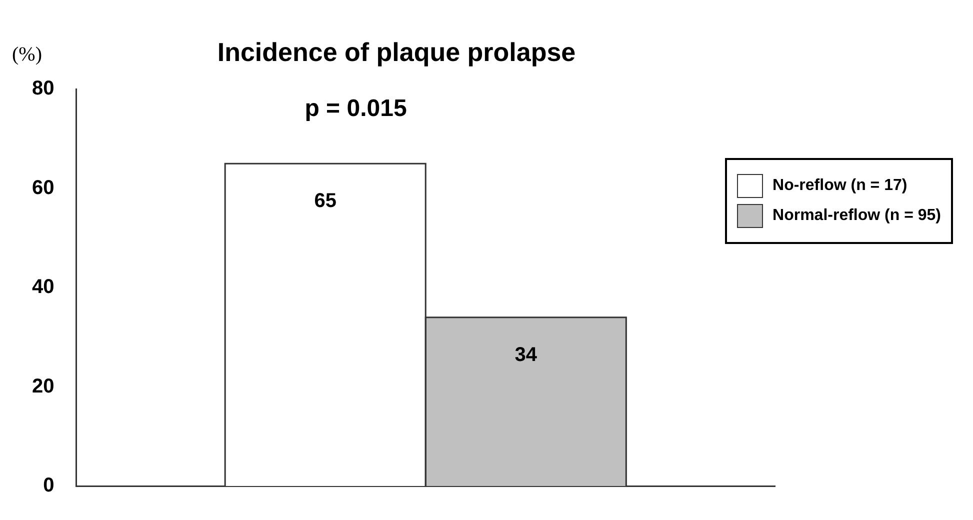 This screenshot has height=520, width=973. What do you see at coordinates (27, 54) in the screenshot?
I see `y-axis-title: (%)` at bounding box center [27, 54].